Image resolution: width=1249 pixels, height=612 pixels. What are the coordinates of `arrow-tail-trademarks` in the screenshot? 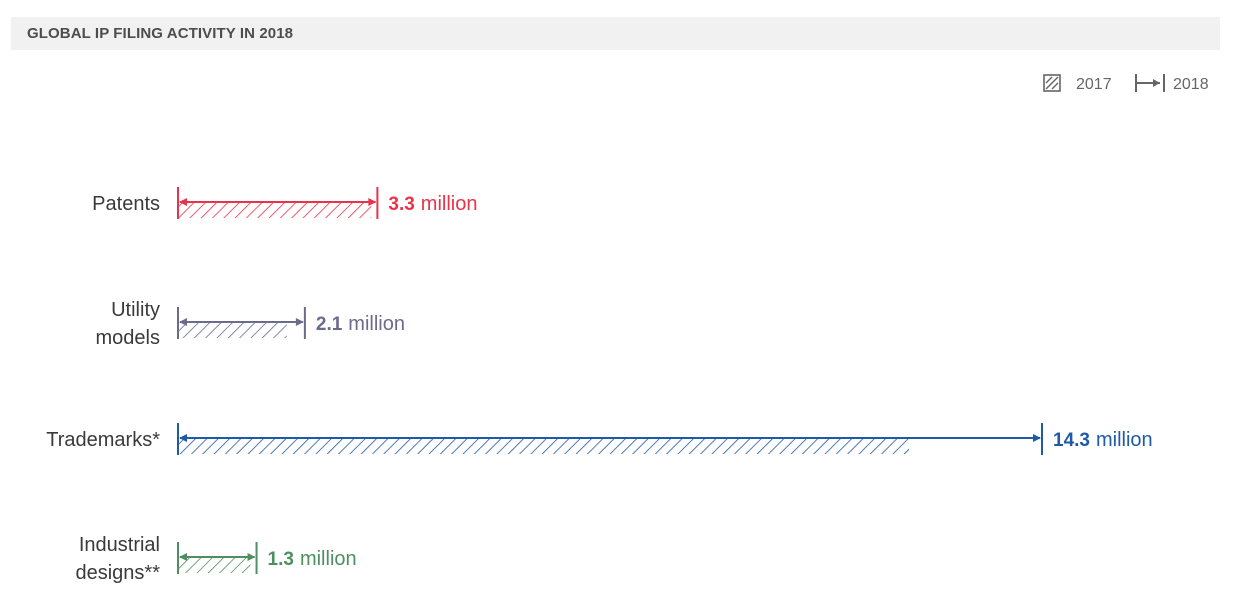 It's located at (183, 438).